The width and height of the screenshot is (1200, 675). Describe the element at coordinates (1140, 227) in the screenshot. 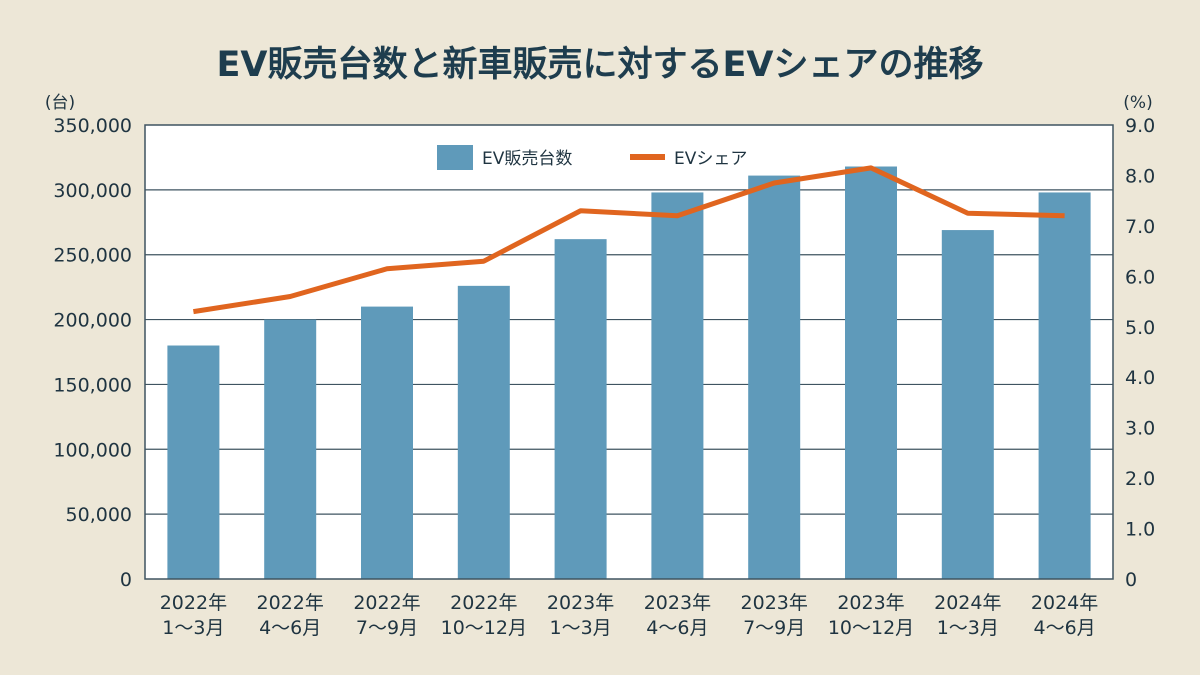

I see `y-right-tick-label: 7.0` at that location.